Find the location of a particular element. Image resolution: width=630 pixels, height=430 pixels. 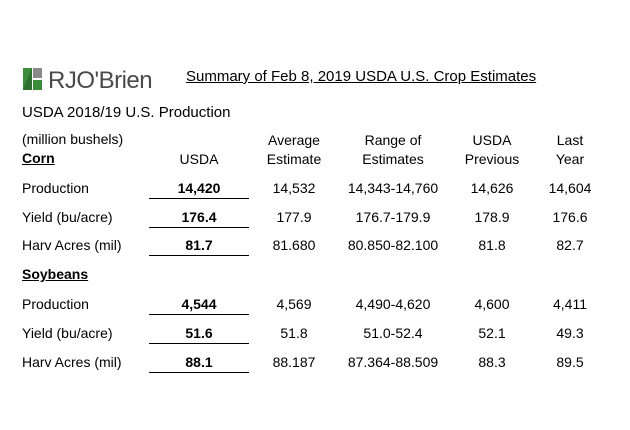

average-value: 88.187 is located at coordinates (294, 362).